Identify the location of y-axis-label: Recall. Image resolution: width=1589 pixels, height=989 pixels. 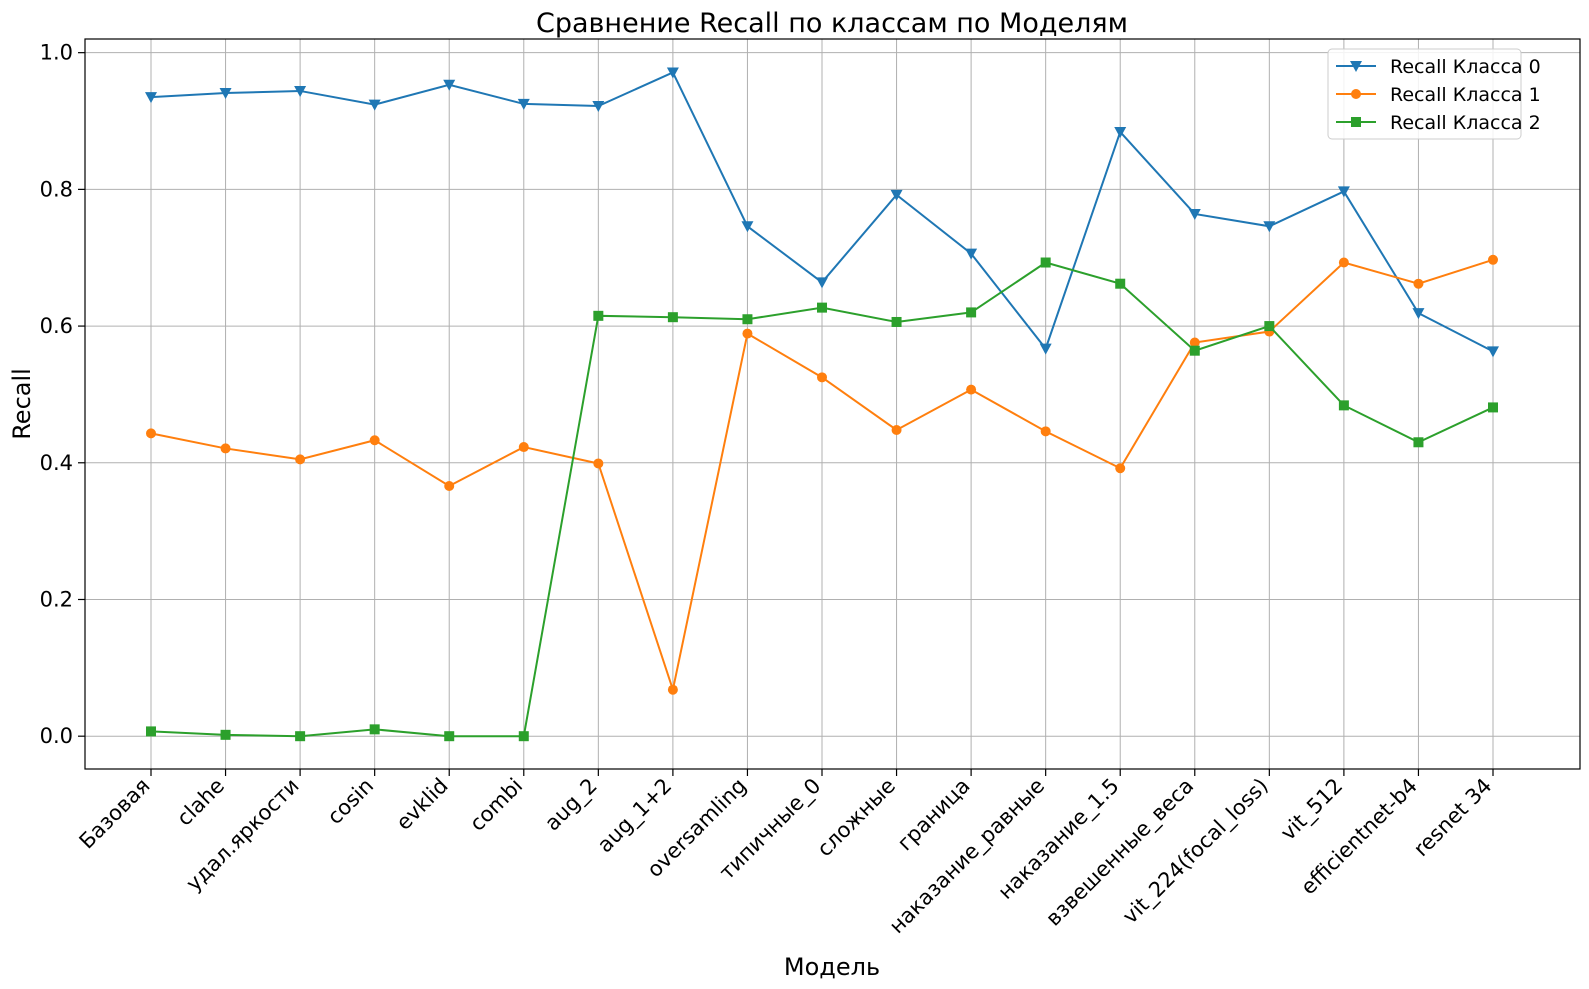
(22, 404).